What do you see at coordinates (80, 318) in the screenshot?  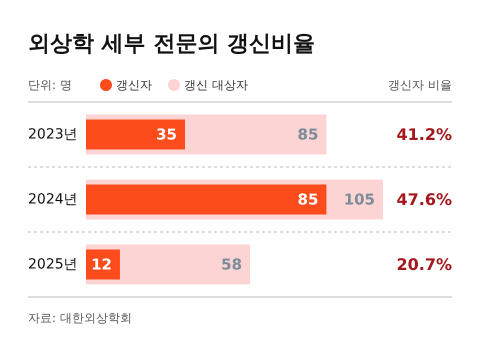 I see `text: 자료: 대한외상학회` at bounding box center [80, 318].